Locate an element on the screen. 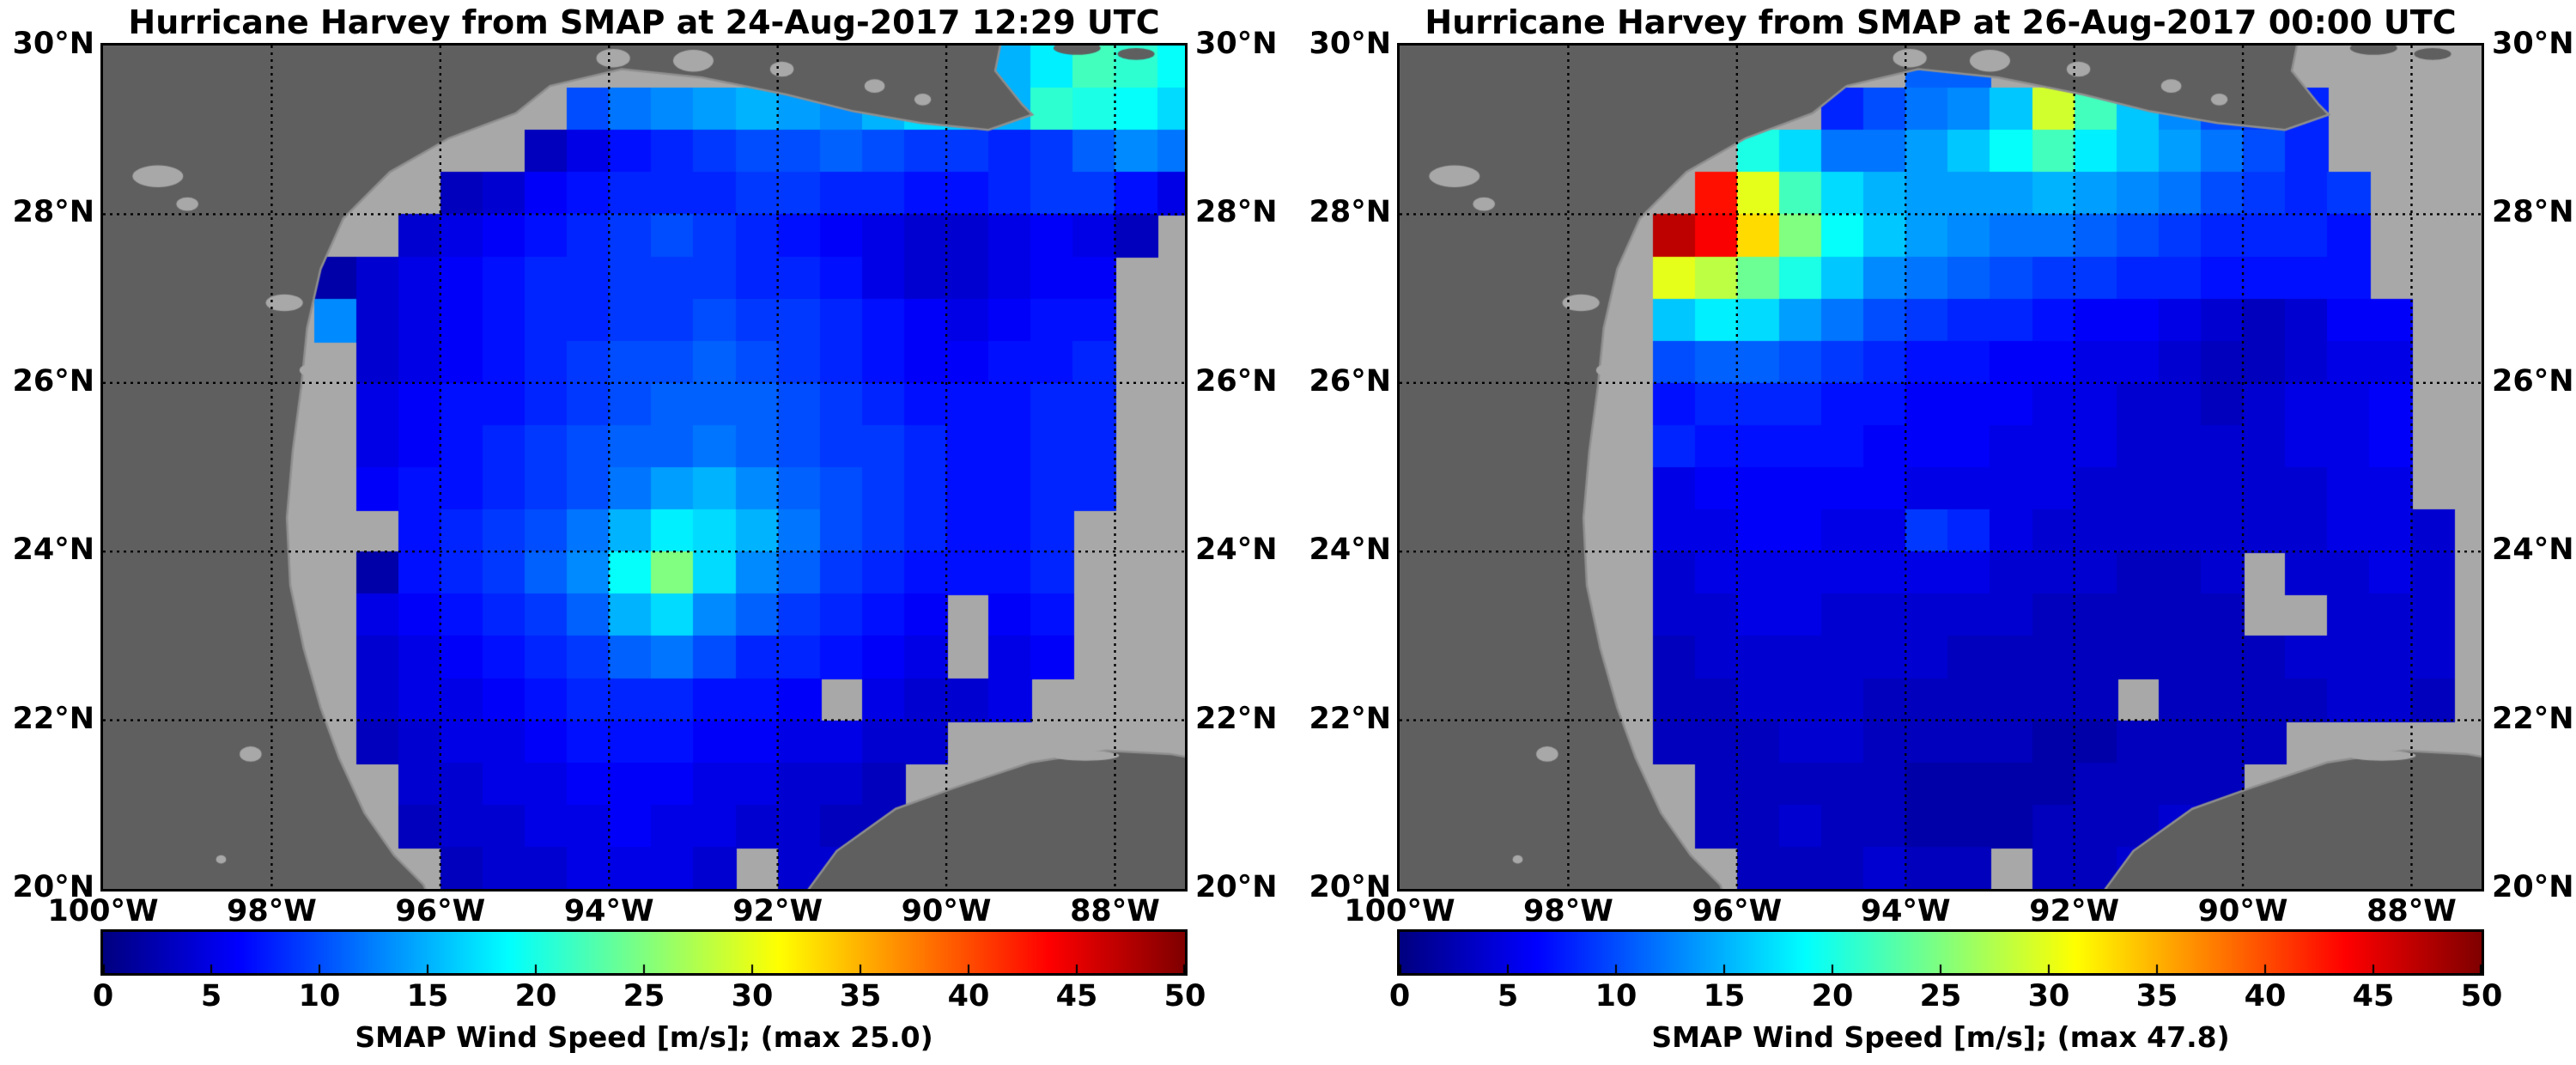  panel-2-colorbar-gradient is located at coordinates (1941, 952).